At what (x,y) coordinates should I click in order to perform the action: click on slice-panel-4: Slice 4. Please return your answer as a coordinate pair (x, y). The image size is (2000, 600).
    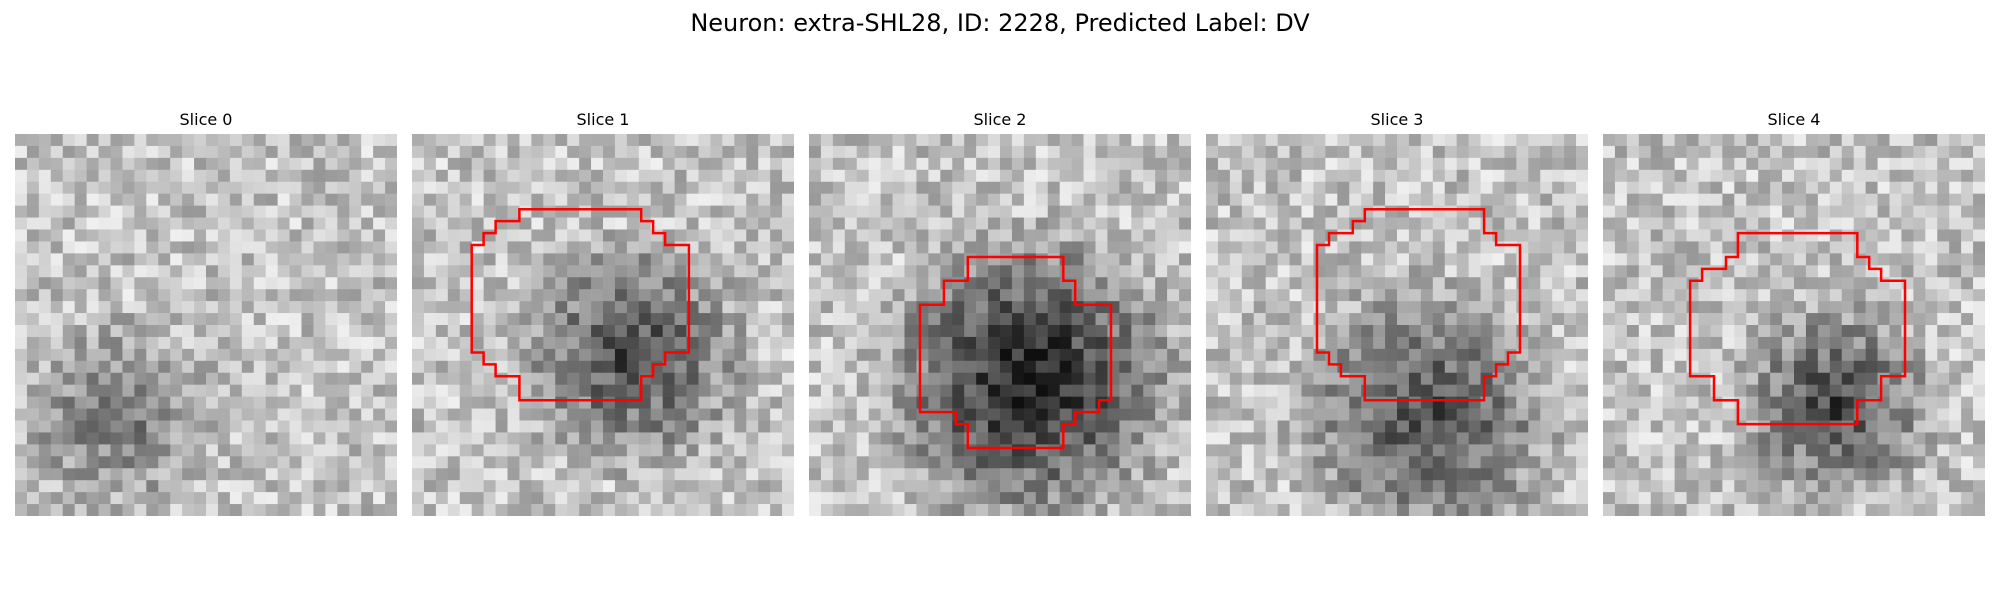
    Looking at the image, I should click on (1794, 313).